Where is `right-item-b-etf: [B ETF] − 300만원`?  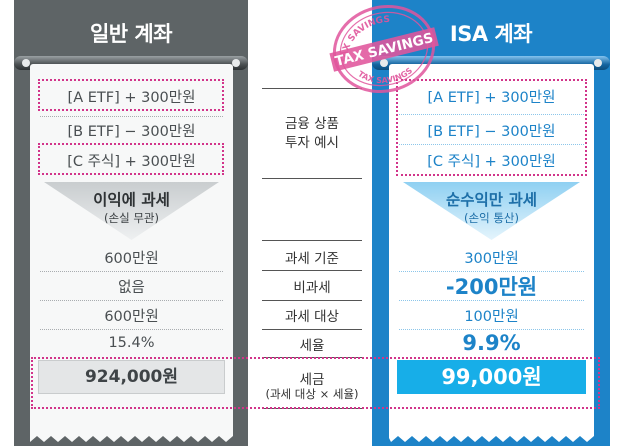
right-item-b-etf: [B ETF] − 300만원 is located at coordinates (491, 132).